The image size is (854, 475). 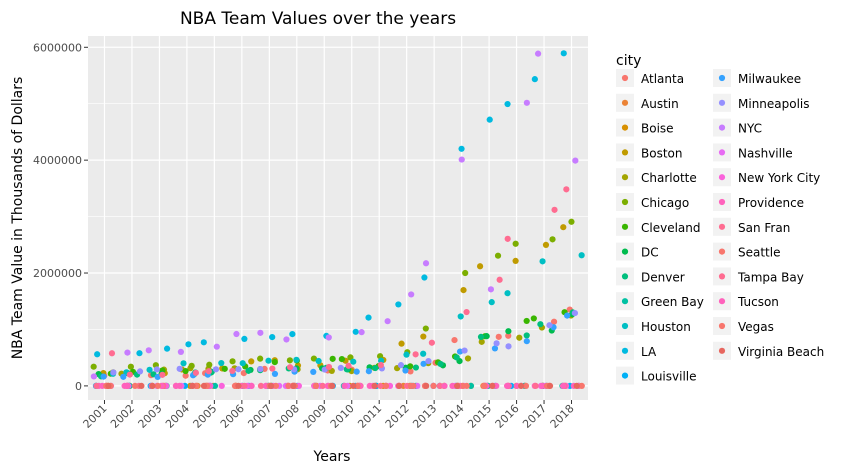 What do you see at coordinates (314, 416) in the screenshot?
I see `x-tick-label: 2009` at bounding box center [314, 416].